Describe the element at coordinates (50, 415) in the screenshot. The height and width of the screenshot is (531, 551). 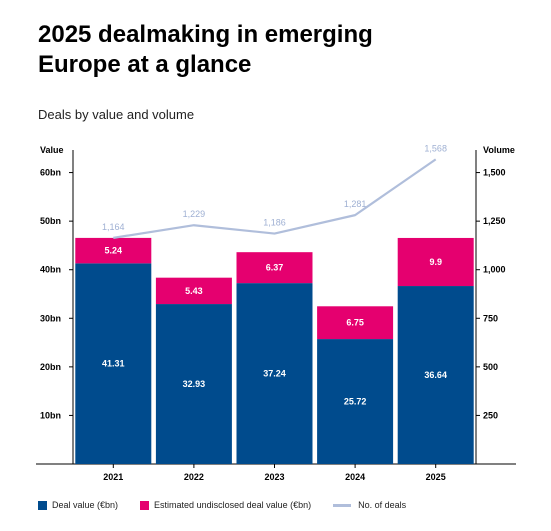
I see `y-left-tick-label: 10bn` at that location.